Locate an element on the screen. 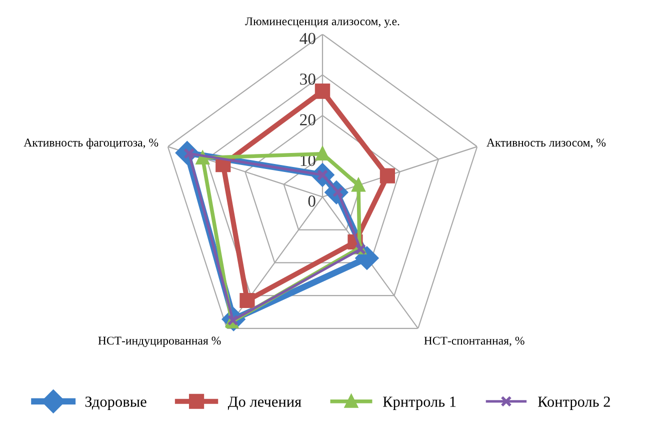 This screenshot has width=645, height=428. legend-label: Контроль 2 is located at coordinates (574, 403).